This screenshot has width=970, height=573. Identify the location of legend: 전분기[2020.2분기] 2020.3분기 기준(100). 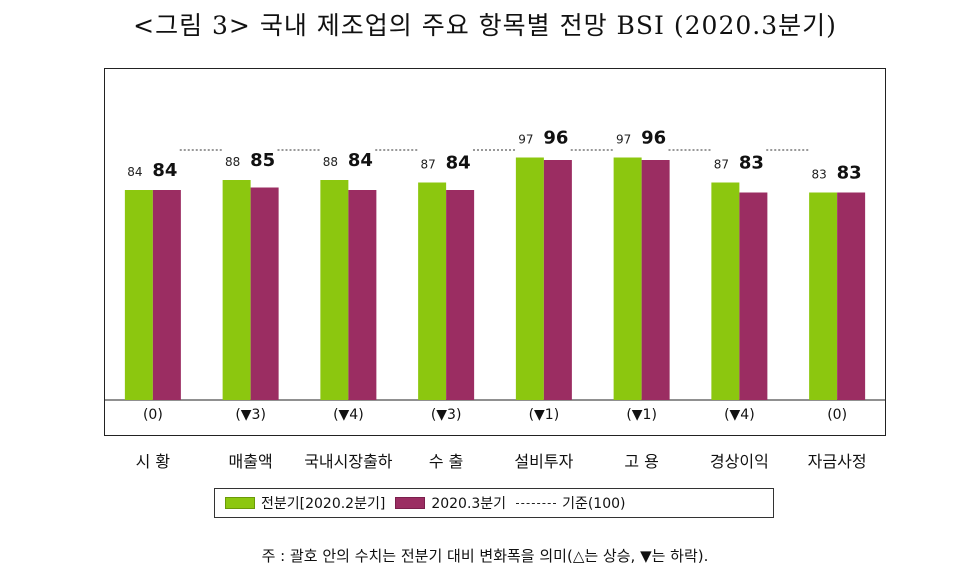
(494, 503).